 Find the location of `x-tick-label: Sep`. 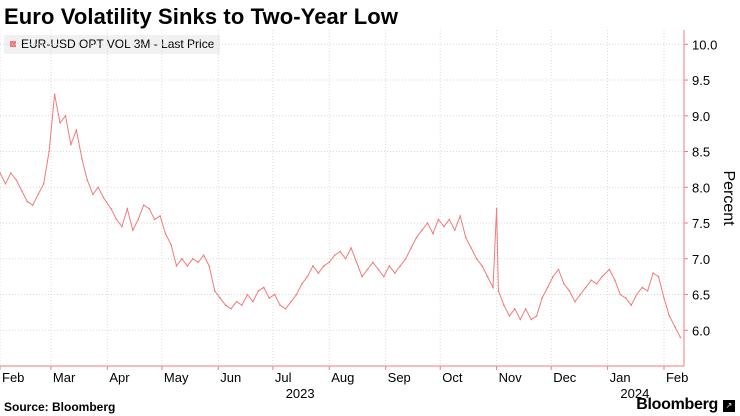

x-tick-label: Sep is located at coordinates (399, 377).